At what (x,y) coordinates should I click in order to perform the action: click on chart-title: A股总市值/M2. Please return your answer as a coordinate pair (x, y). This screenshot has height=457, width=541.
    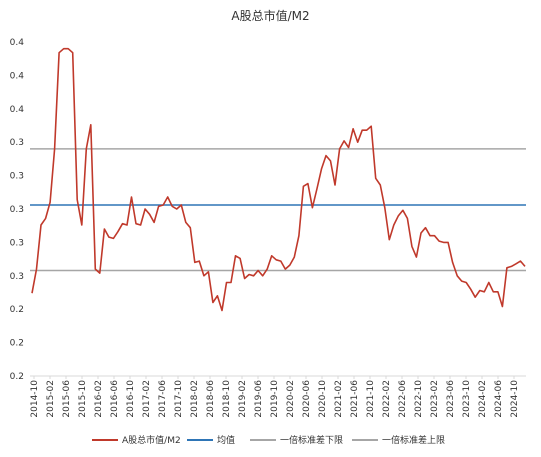
    Looking at the image, I should click on (270, 16).